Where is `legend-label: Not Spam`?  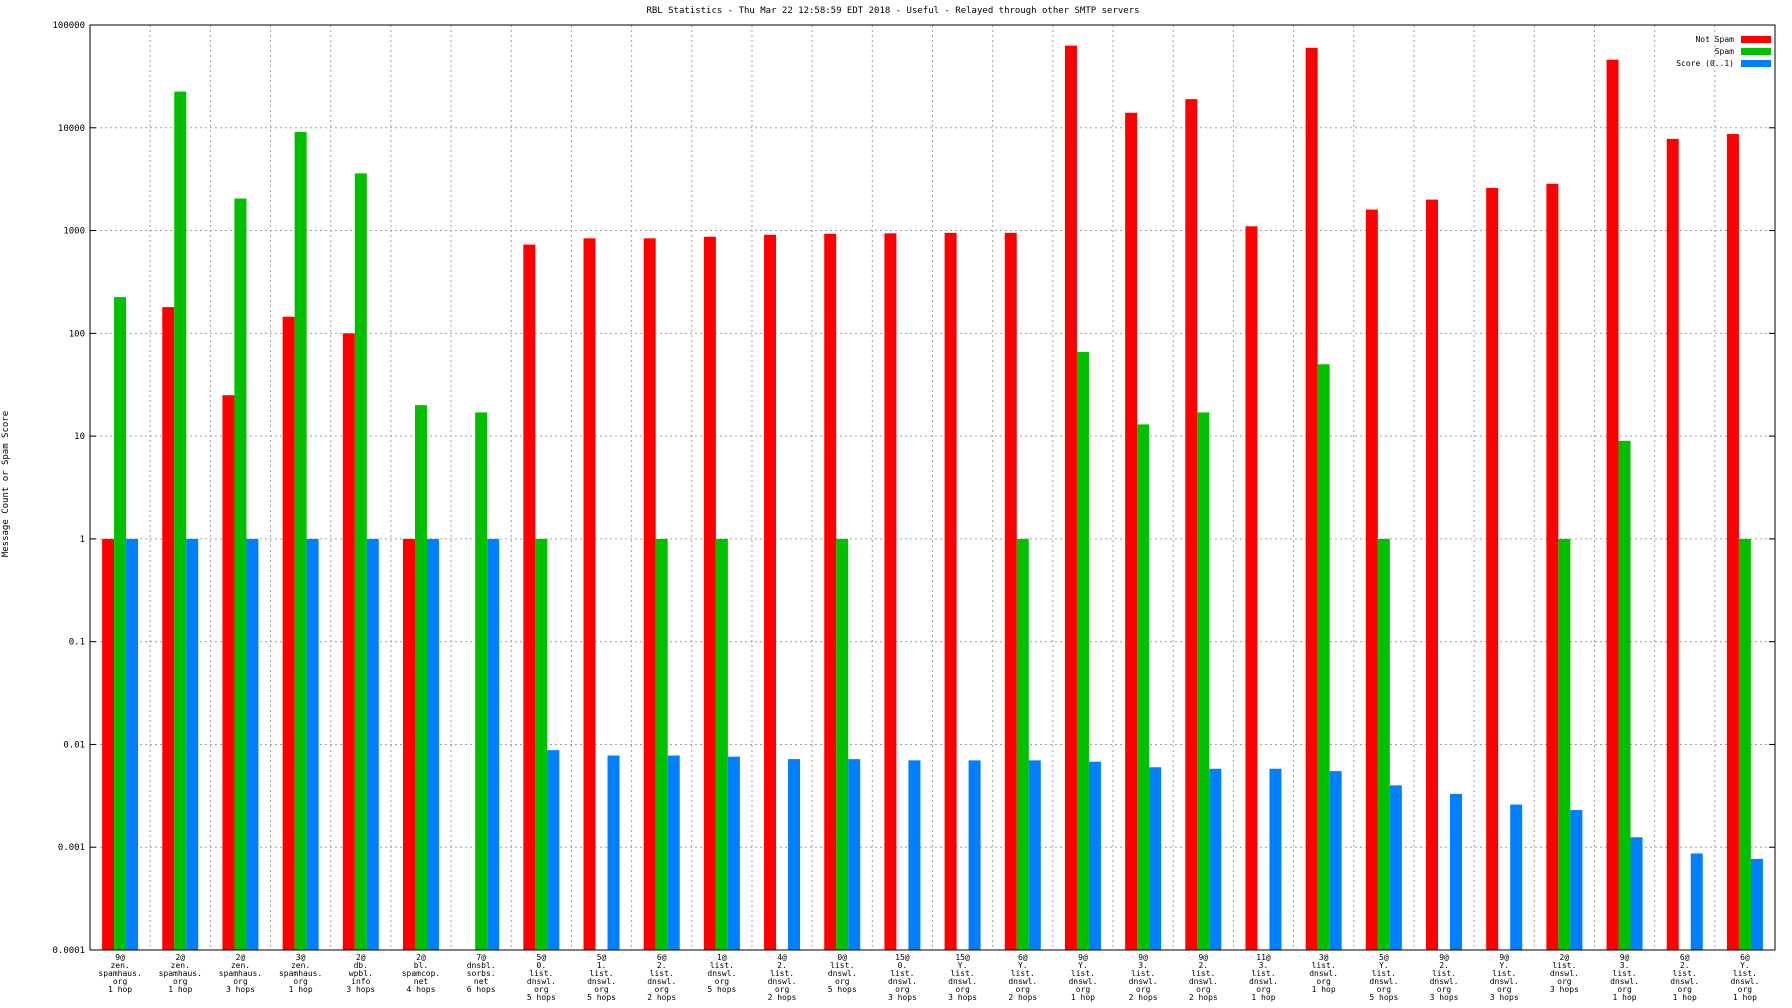
legend-label: Not Spam is located at coordinates (1714, 39).